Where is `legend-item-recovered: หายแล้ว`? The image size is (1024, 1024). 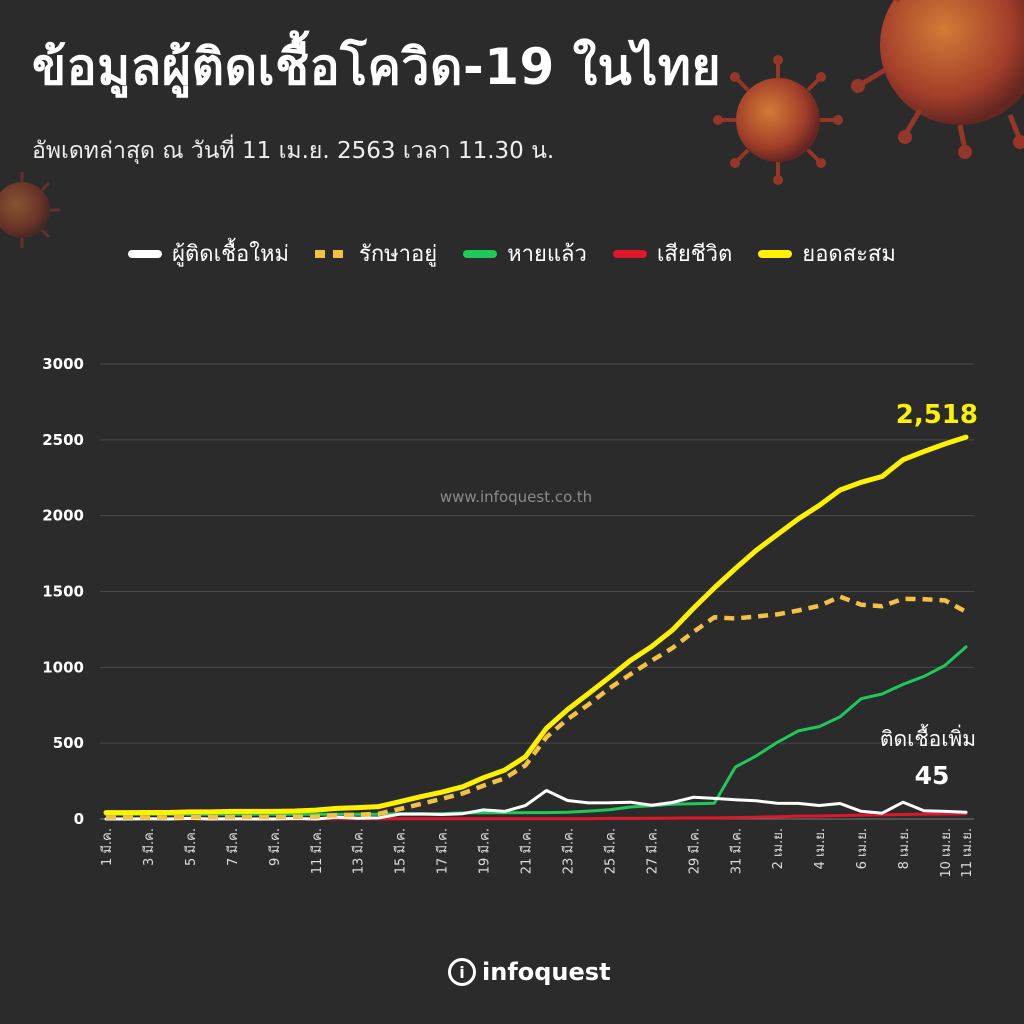 legend-item-recovered: หายแล้ว is located at coordinates (525, 253).